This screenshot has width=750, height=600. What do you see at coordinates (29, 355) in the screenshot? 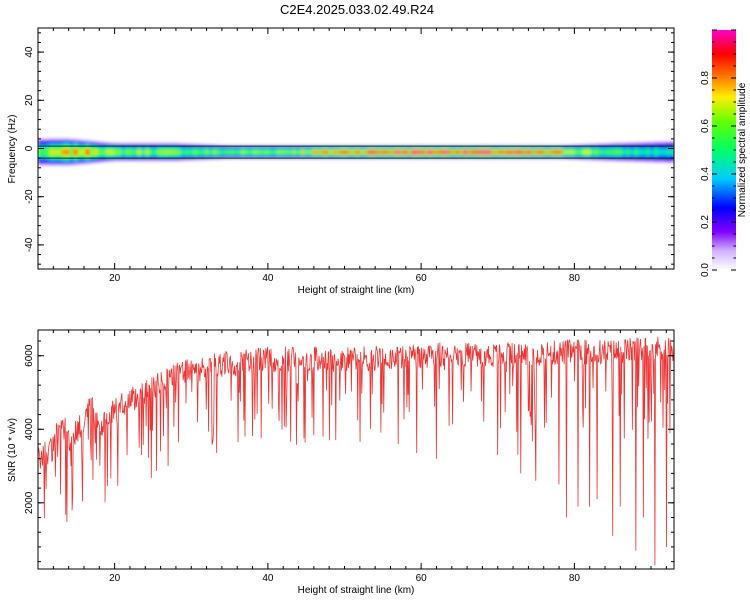
I see `y-tick-label: 6000` at bounding box center [29, 355].